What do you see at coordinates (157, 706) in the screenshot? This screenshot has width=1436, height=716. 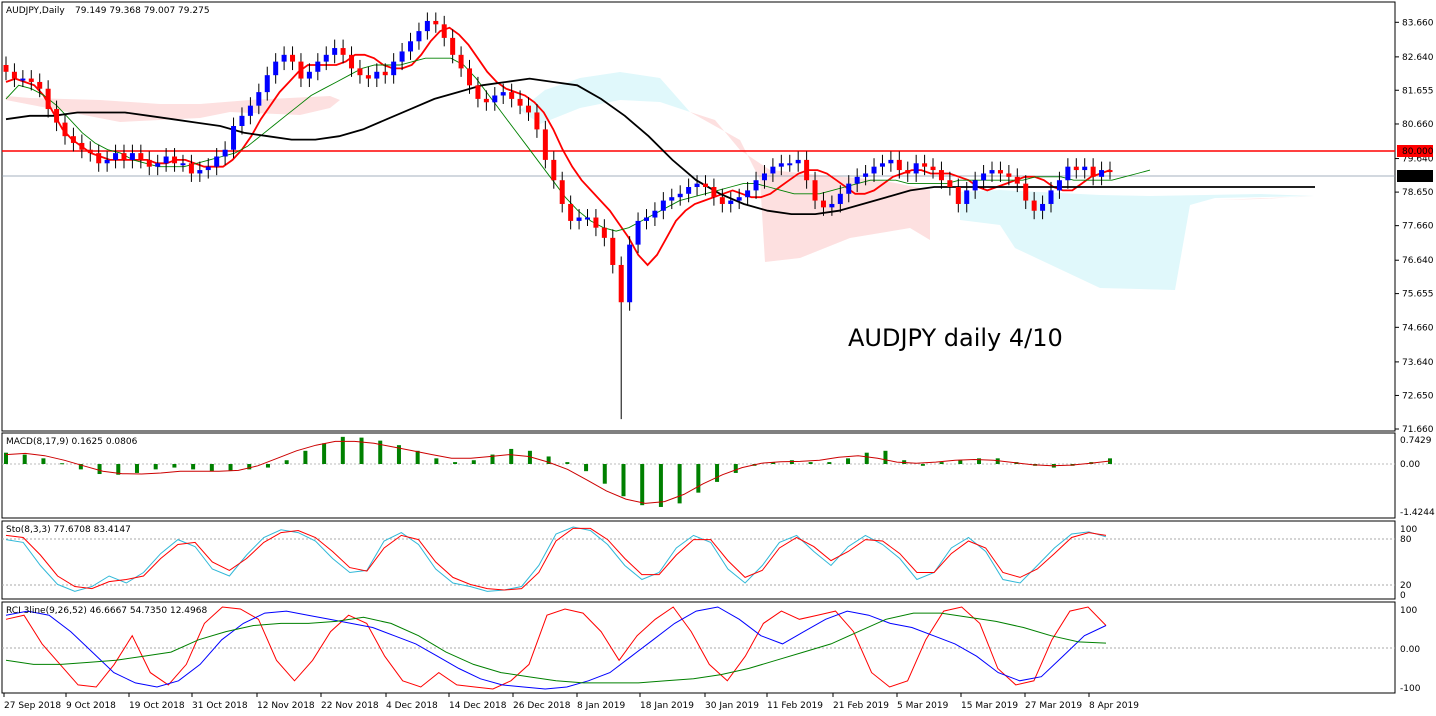 I see `date-tick-label: 19 Oct 2018` at bounding box center [157, 706].